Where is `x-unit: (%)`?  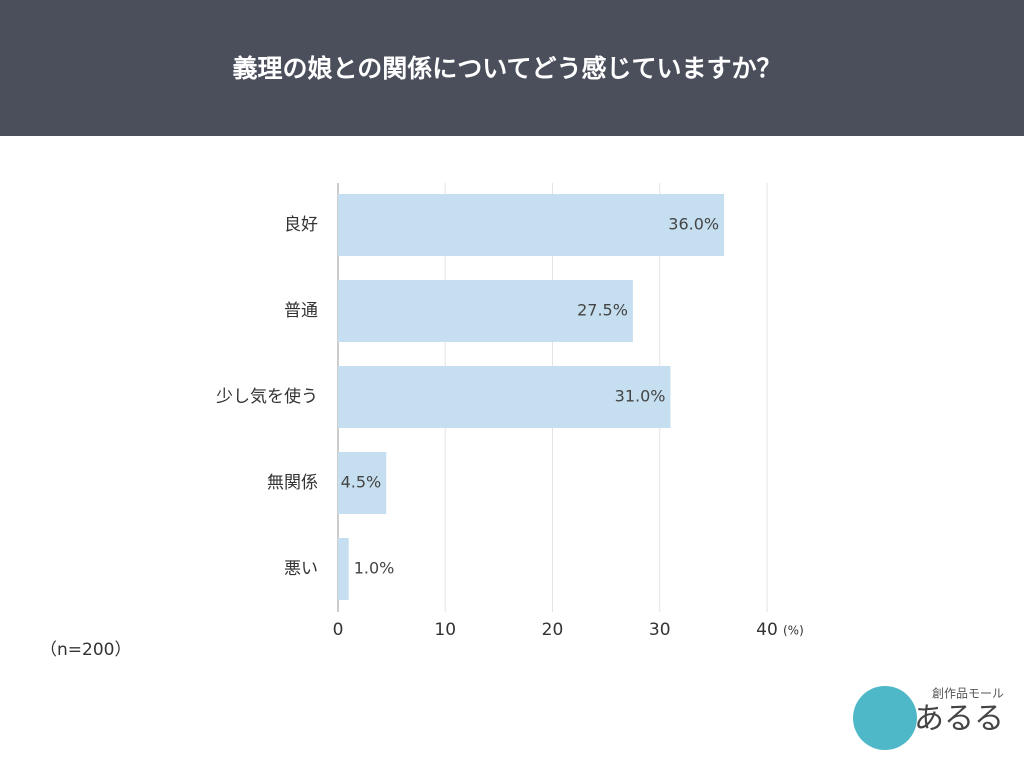 x-unit: (%) is located at coordinates (793, 631).